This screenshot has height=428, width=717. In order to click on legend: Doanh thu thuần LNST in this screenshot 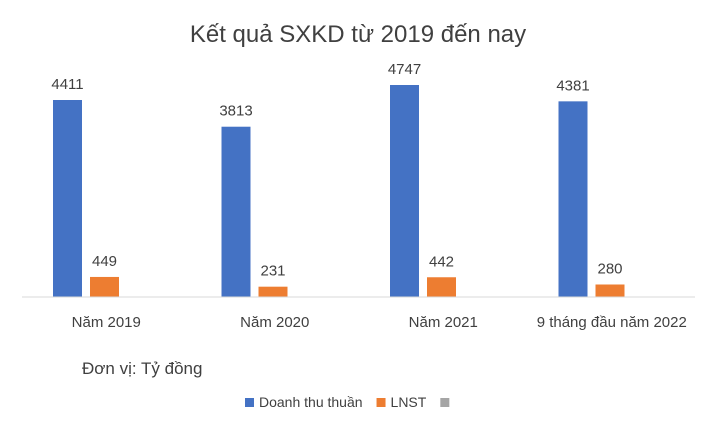, I will do `click(347, 402)`.